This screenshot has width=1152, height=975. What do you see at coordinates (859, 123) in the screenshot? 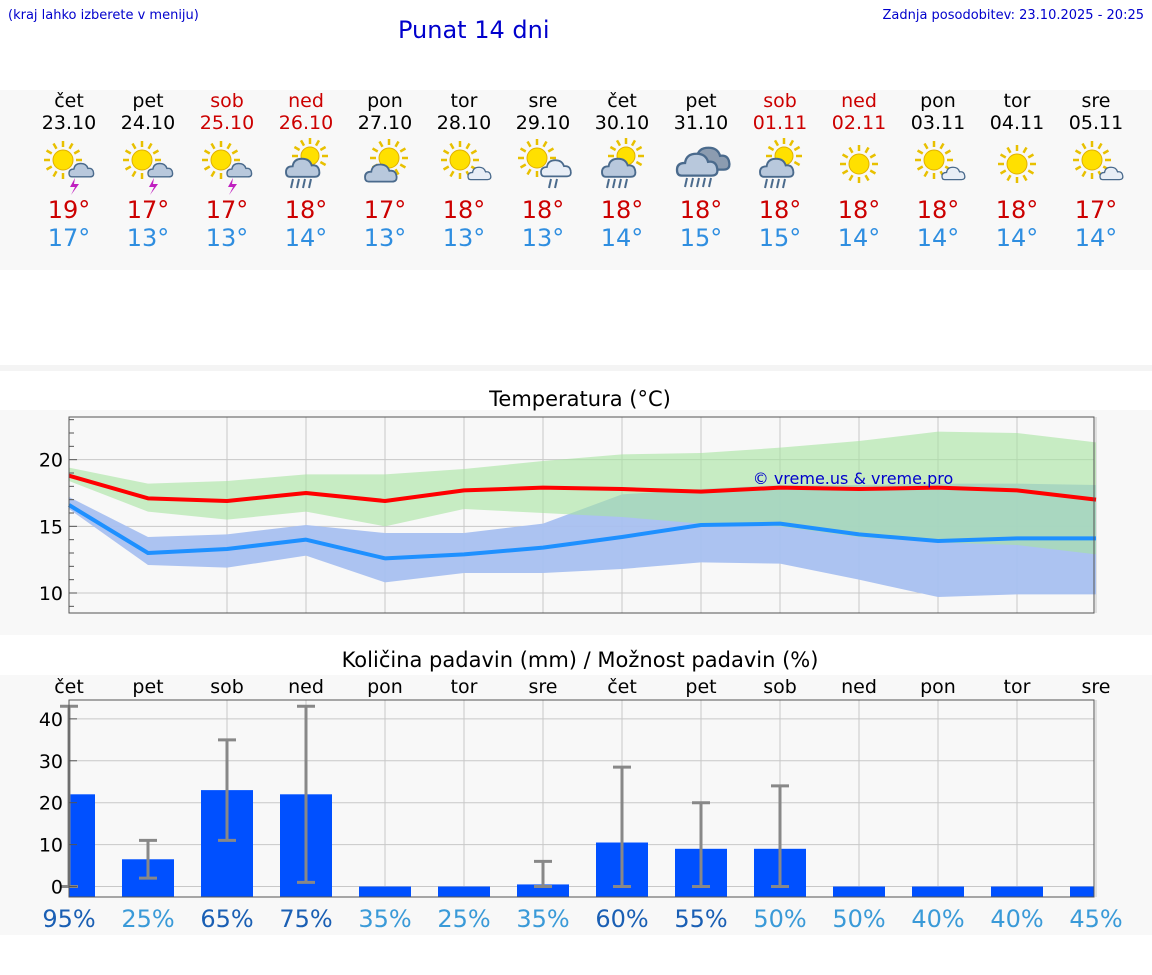
I see `day-date: 02.11` at bounding box center [859, 123].